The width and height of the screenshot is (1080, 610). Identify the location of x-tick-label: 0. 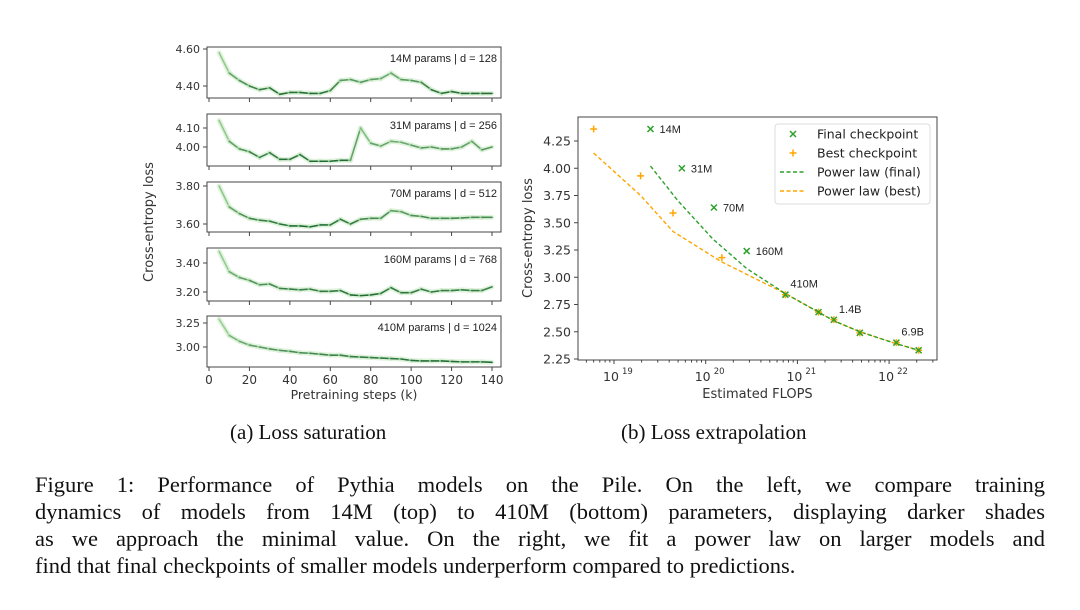
(209, 380).